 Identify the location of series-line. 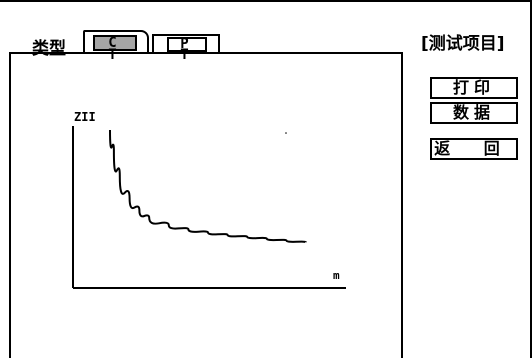
(208, 186).